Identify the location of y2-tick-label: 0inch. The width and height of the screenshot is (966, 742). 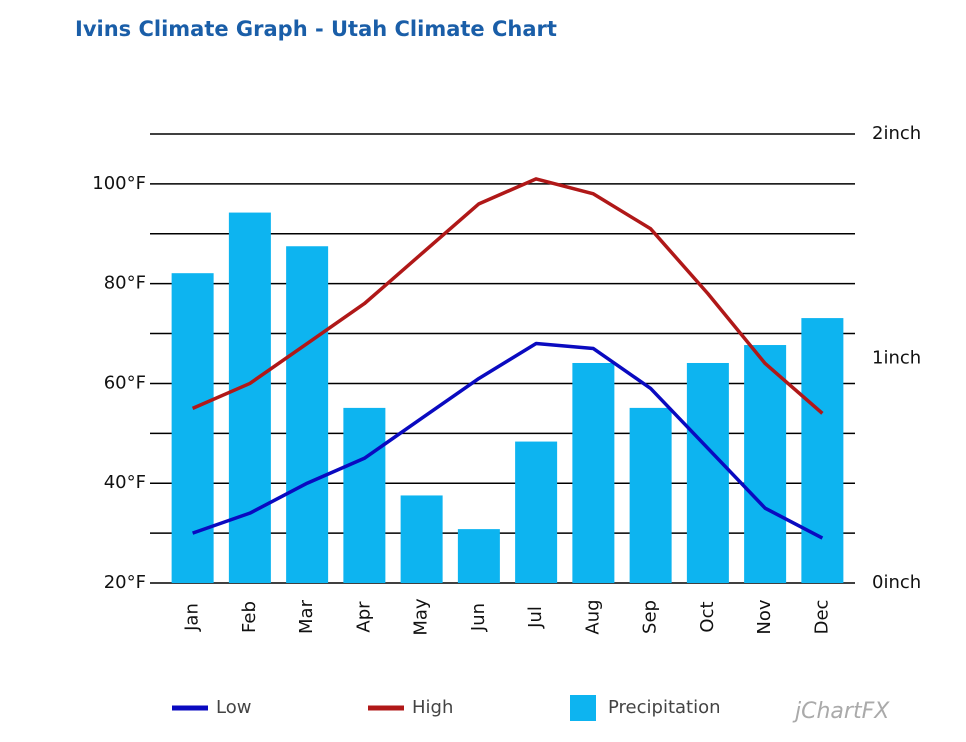
(896, 582).